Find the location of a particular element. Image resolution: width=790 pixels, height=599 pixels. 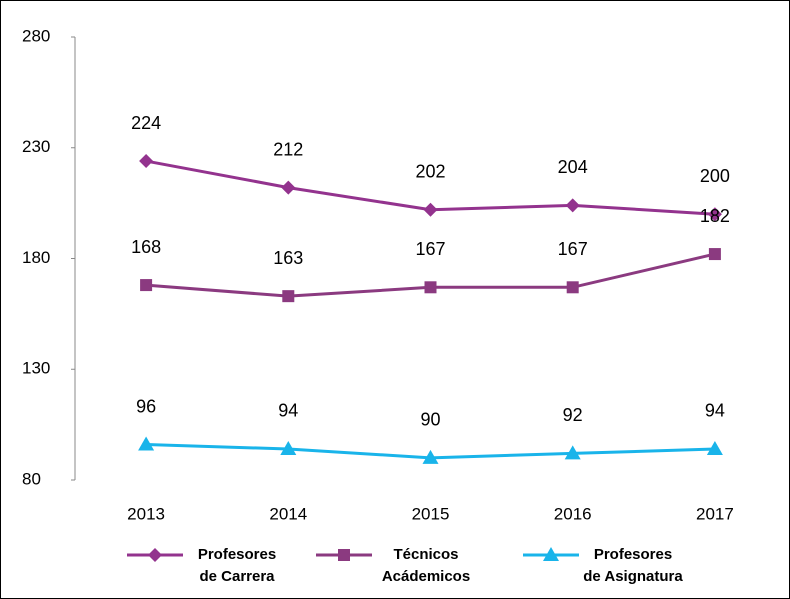

data-label: 92 is located at coordinates (573, 415).